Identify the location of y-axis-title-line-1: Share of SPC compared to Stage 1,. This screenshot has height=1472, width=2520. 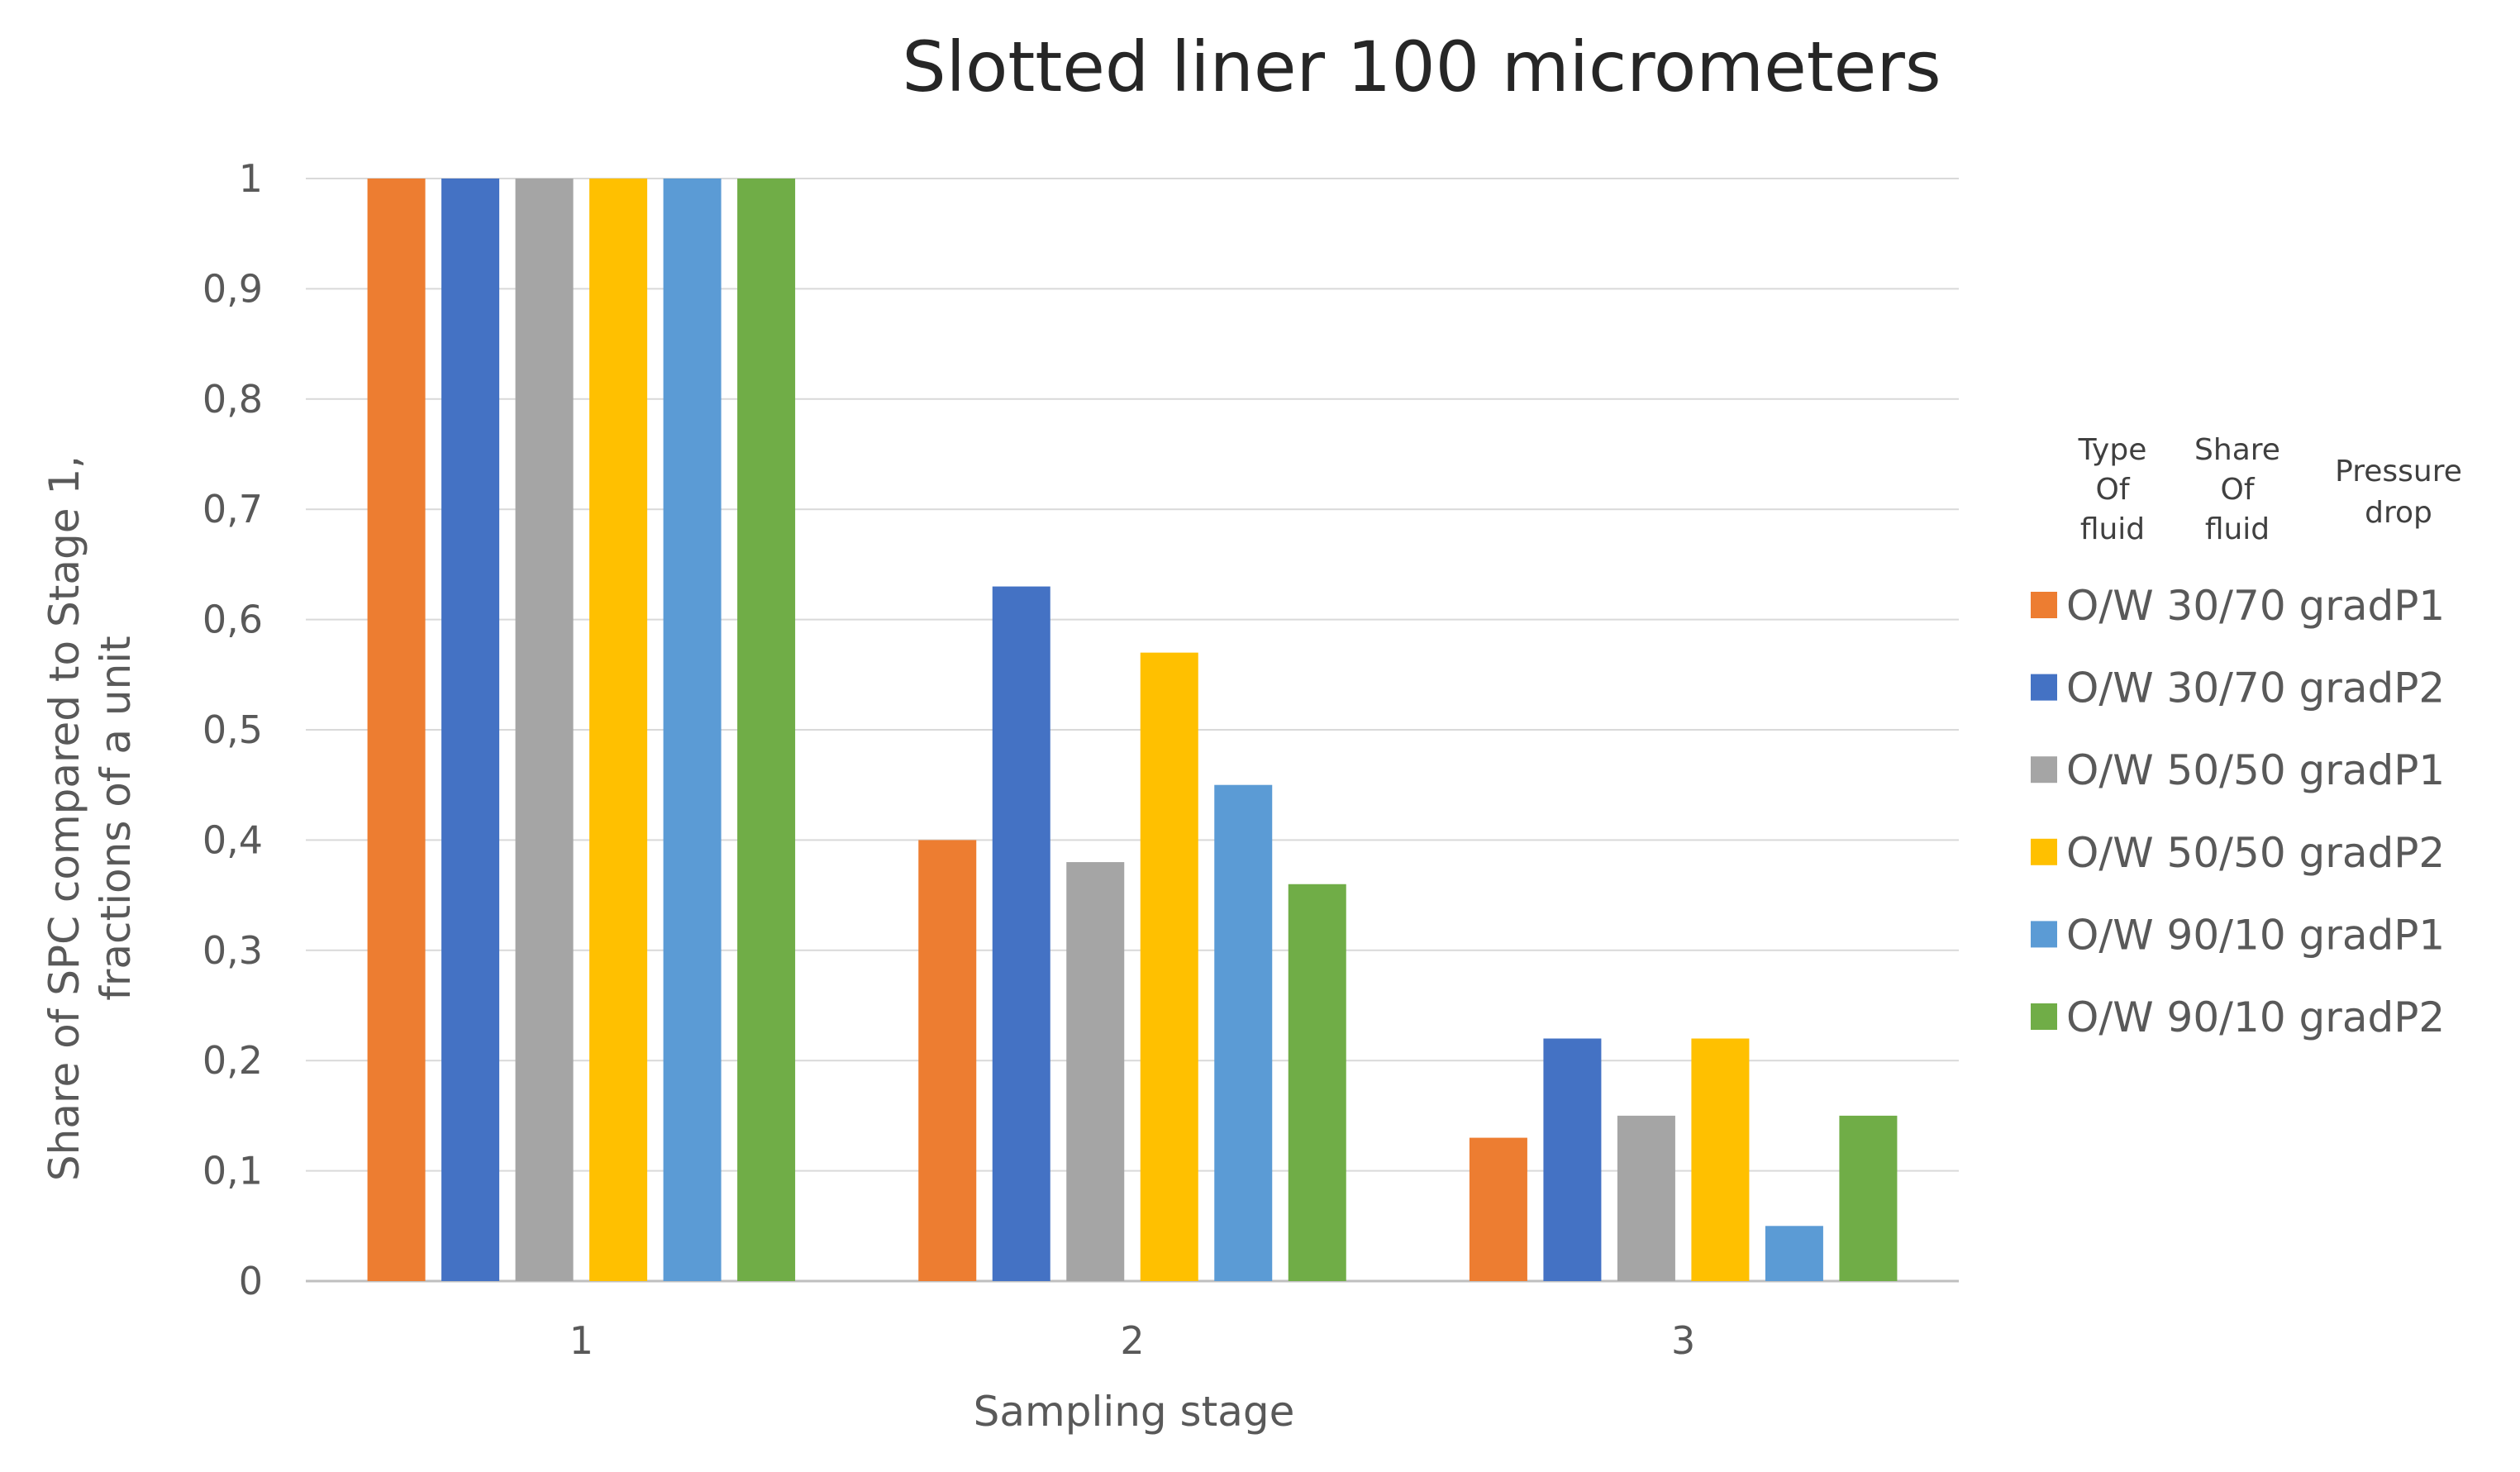
(64, 818).